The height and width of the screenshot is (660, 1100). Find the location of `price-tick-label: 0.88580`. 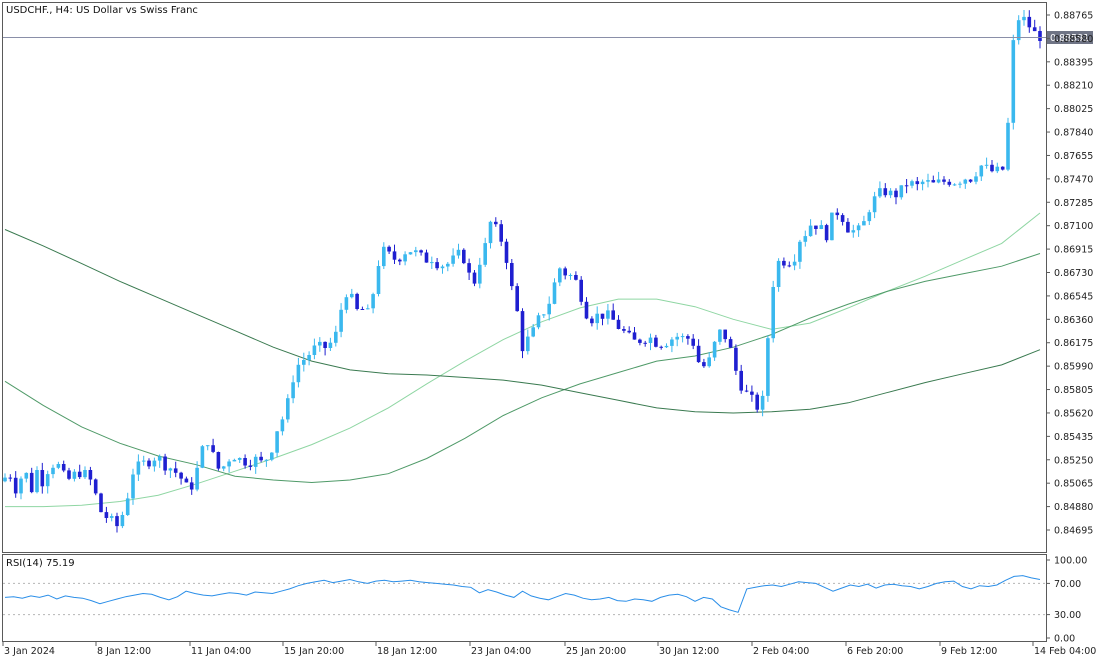

price-tick-label: 0.88580 is located at coordinates (1073, 39).